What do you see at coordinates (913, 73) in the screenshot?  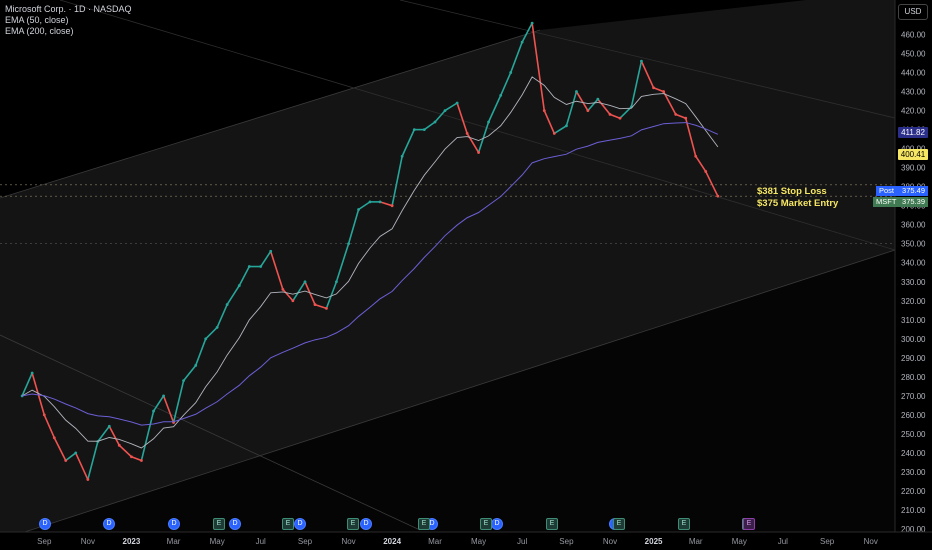 I see `y-tick-label: 440.00` at bounding box center [913, 73].